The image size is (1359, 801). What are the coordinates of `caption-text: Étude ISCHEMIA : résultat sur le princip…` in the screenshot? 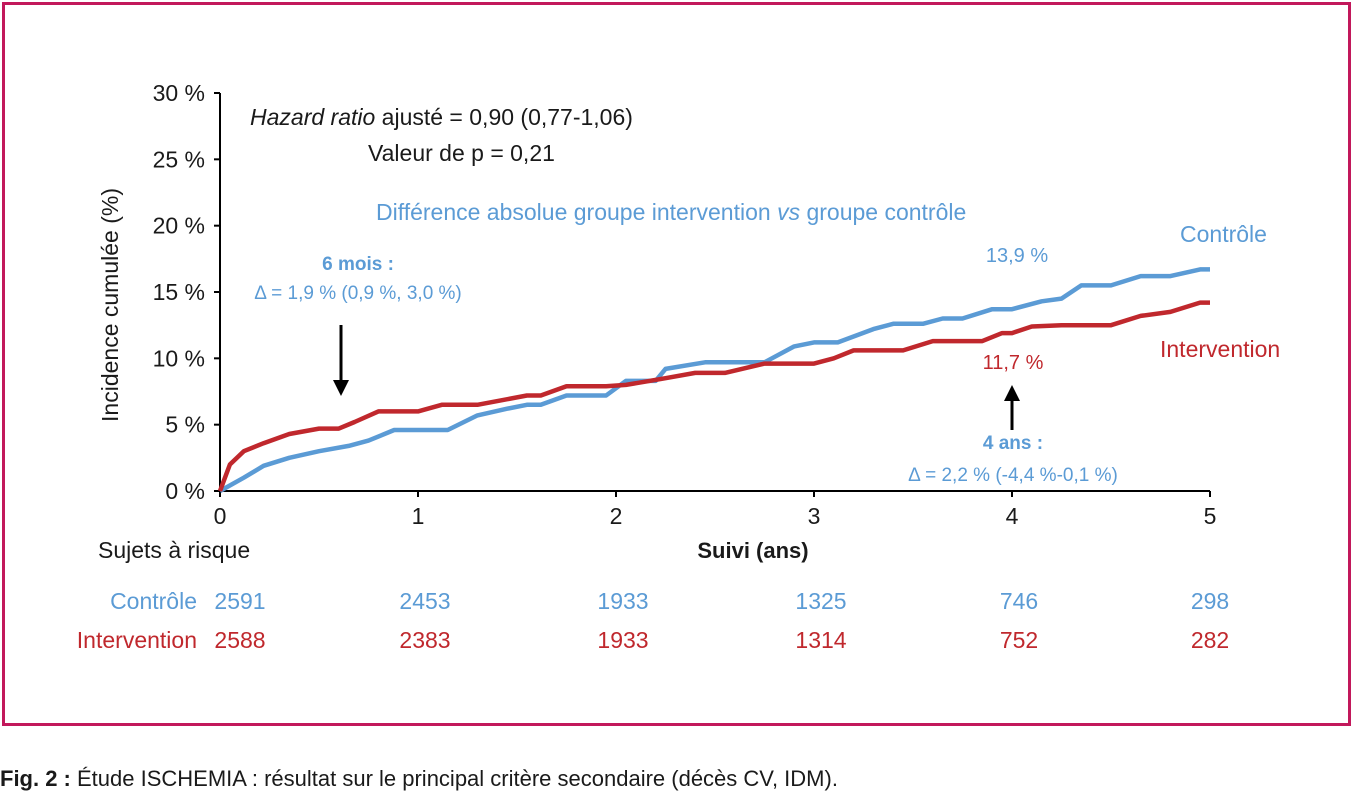 It's located at (454, 778).